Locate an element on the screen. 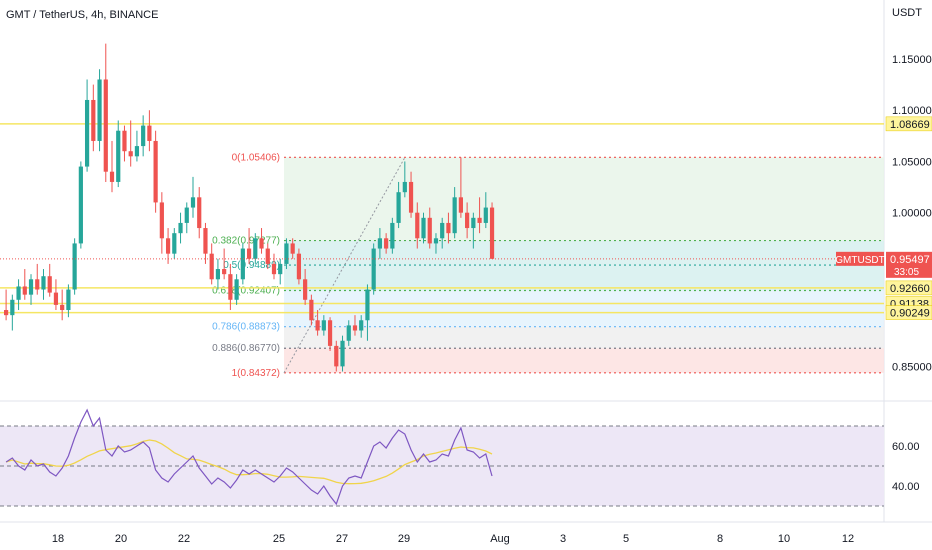  time-axis-tick: 20 is located at coordinates (121, 539).